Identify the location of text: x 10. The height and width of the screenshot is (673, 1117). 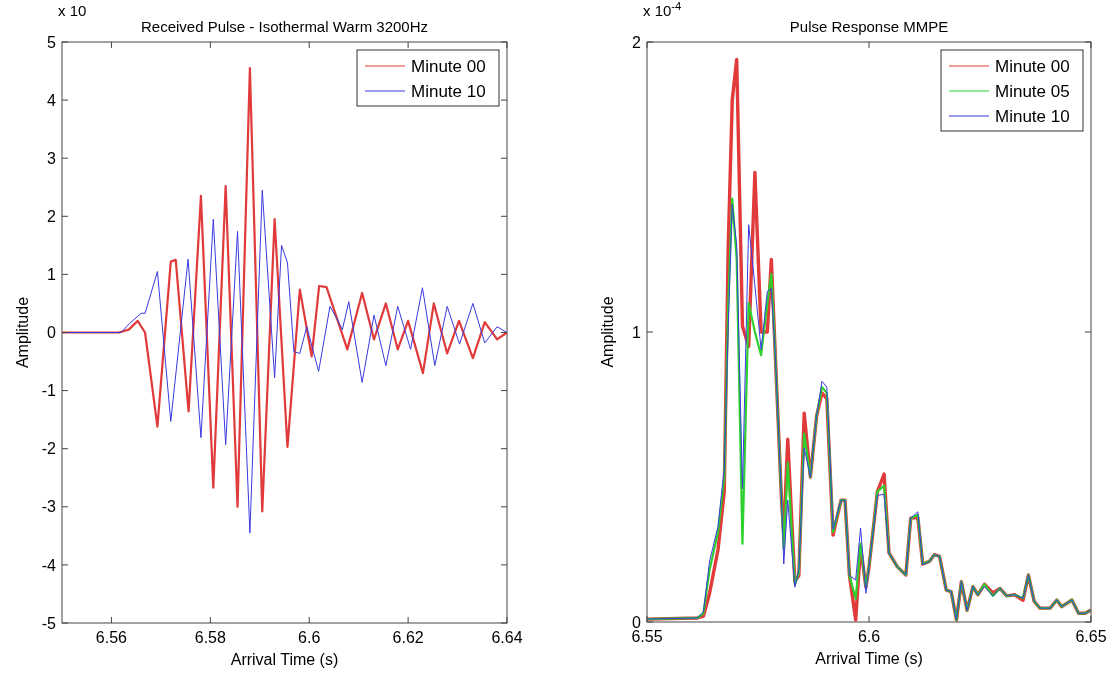
(72, 10).